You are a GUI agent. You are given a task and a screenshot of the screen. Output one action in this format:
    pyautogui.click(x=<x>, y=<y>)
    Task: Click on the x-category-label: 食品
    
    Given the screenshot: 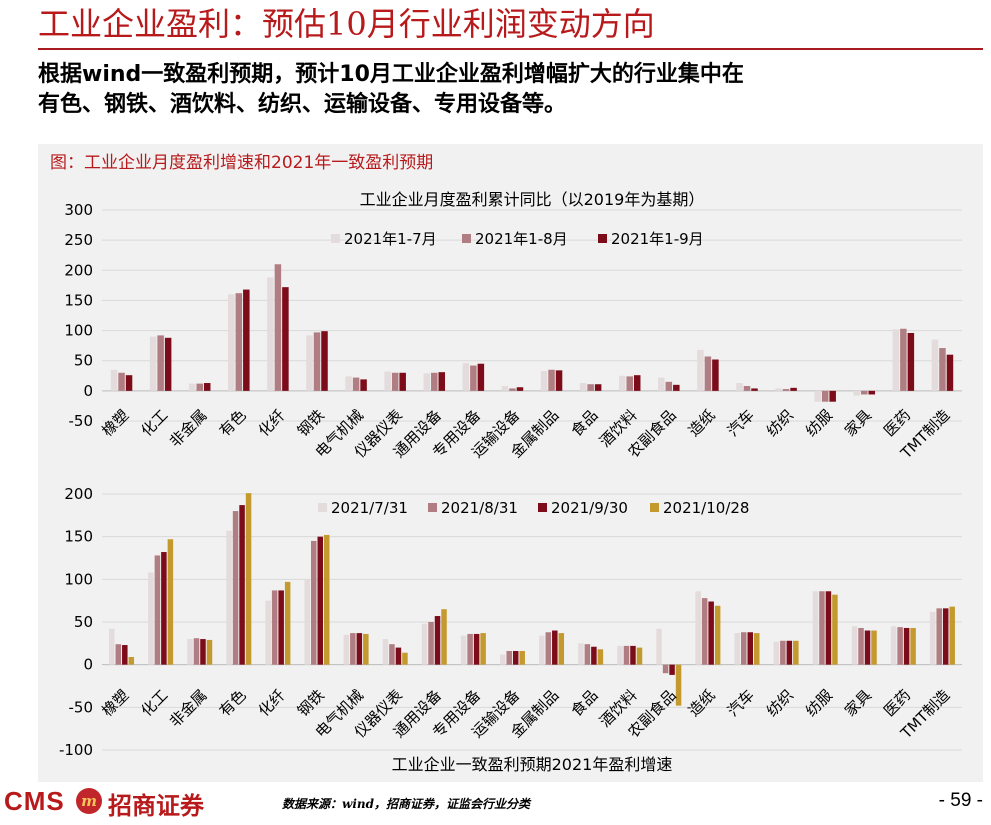 What is the action you would take?
    pyautogui.click(x=585, y=703)
    